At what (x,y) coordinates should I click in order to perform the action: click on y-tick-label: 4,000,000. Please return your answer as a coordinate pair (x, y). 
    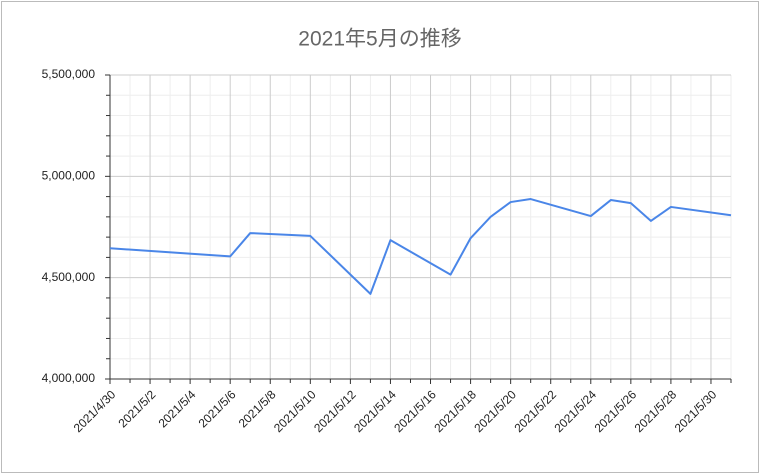
    Looking at the image, I should click on (69, 378).